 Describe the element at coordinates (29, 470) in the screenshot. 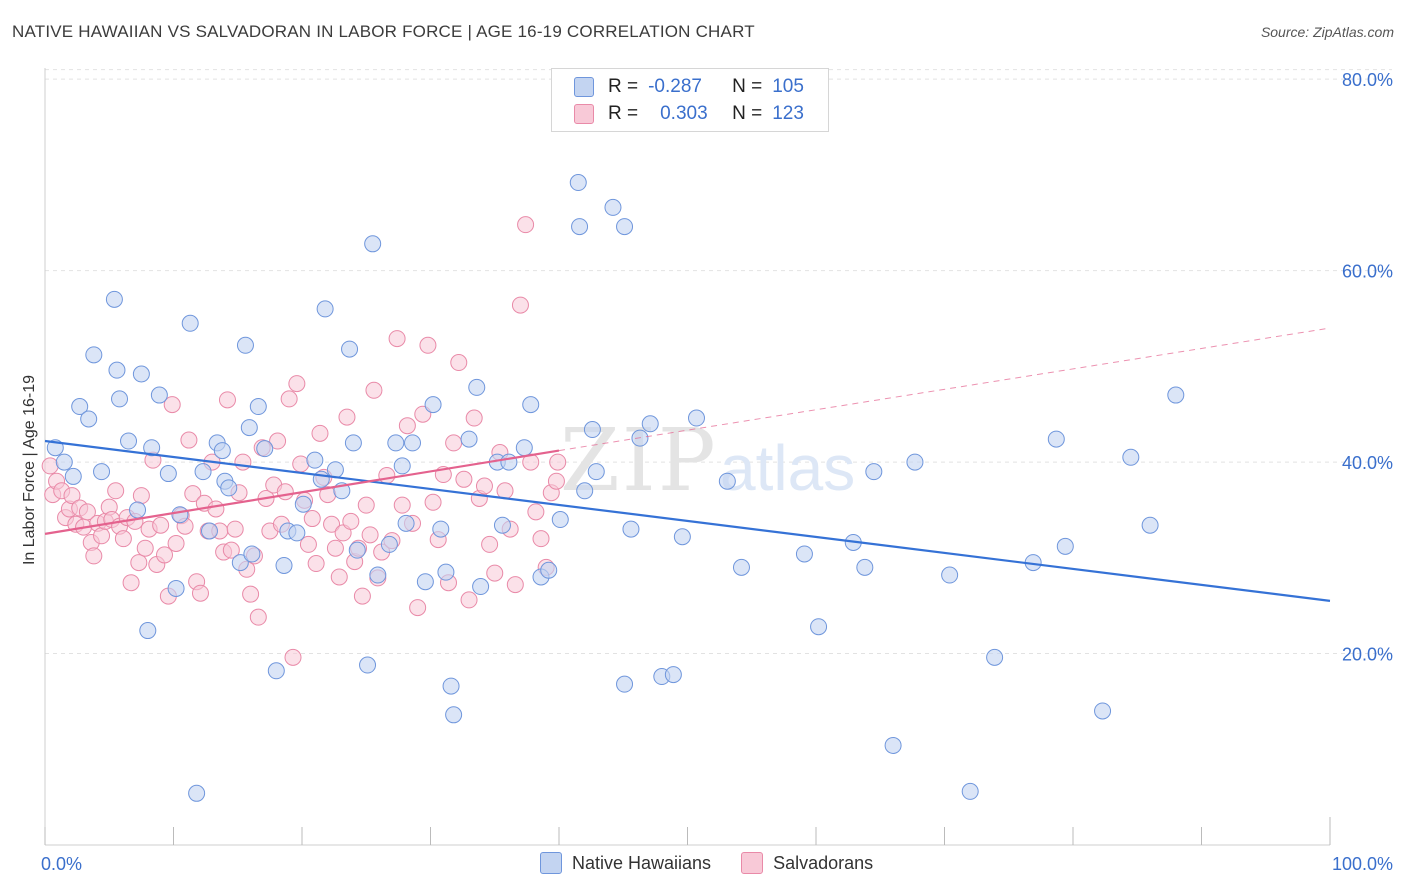

I see `y-axis-label: In Labor Force | Age 16-19` at that location.